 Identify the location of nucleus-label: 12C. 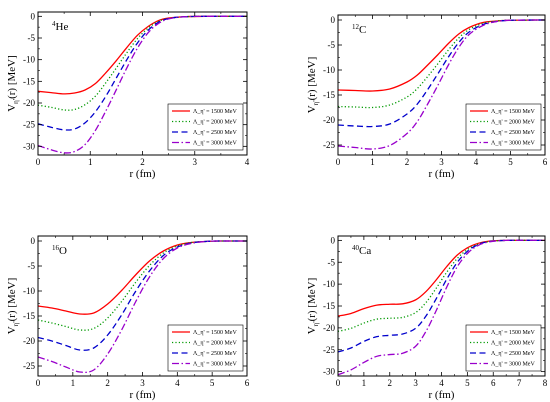
(359, 29).